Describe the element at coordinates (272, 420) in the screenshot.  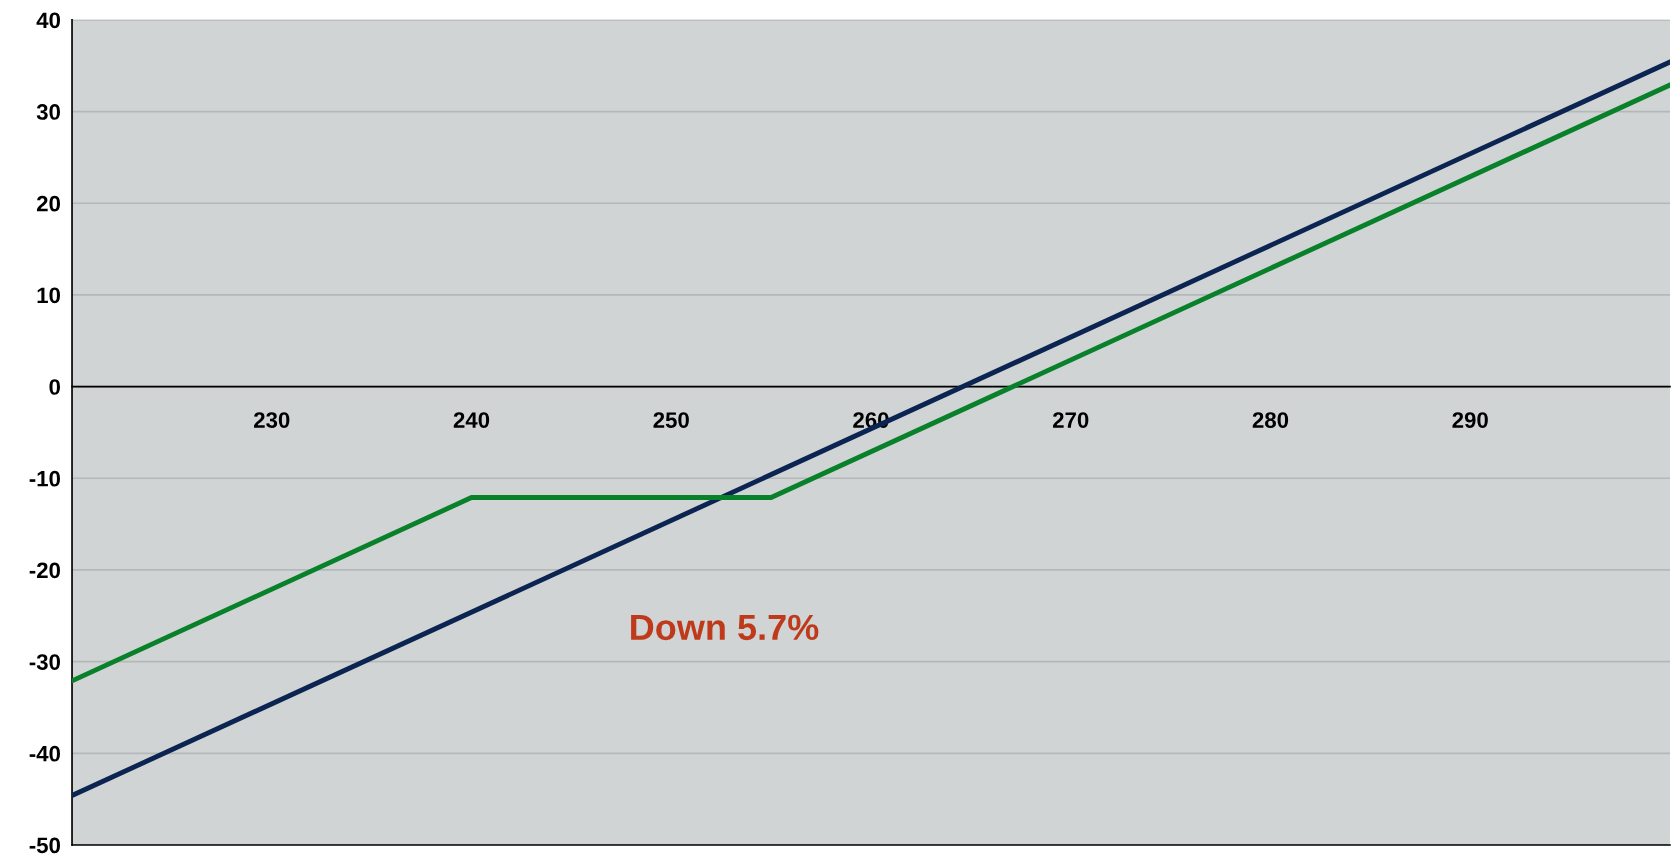
I see `x-tick-label: 230` at that location.